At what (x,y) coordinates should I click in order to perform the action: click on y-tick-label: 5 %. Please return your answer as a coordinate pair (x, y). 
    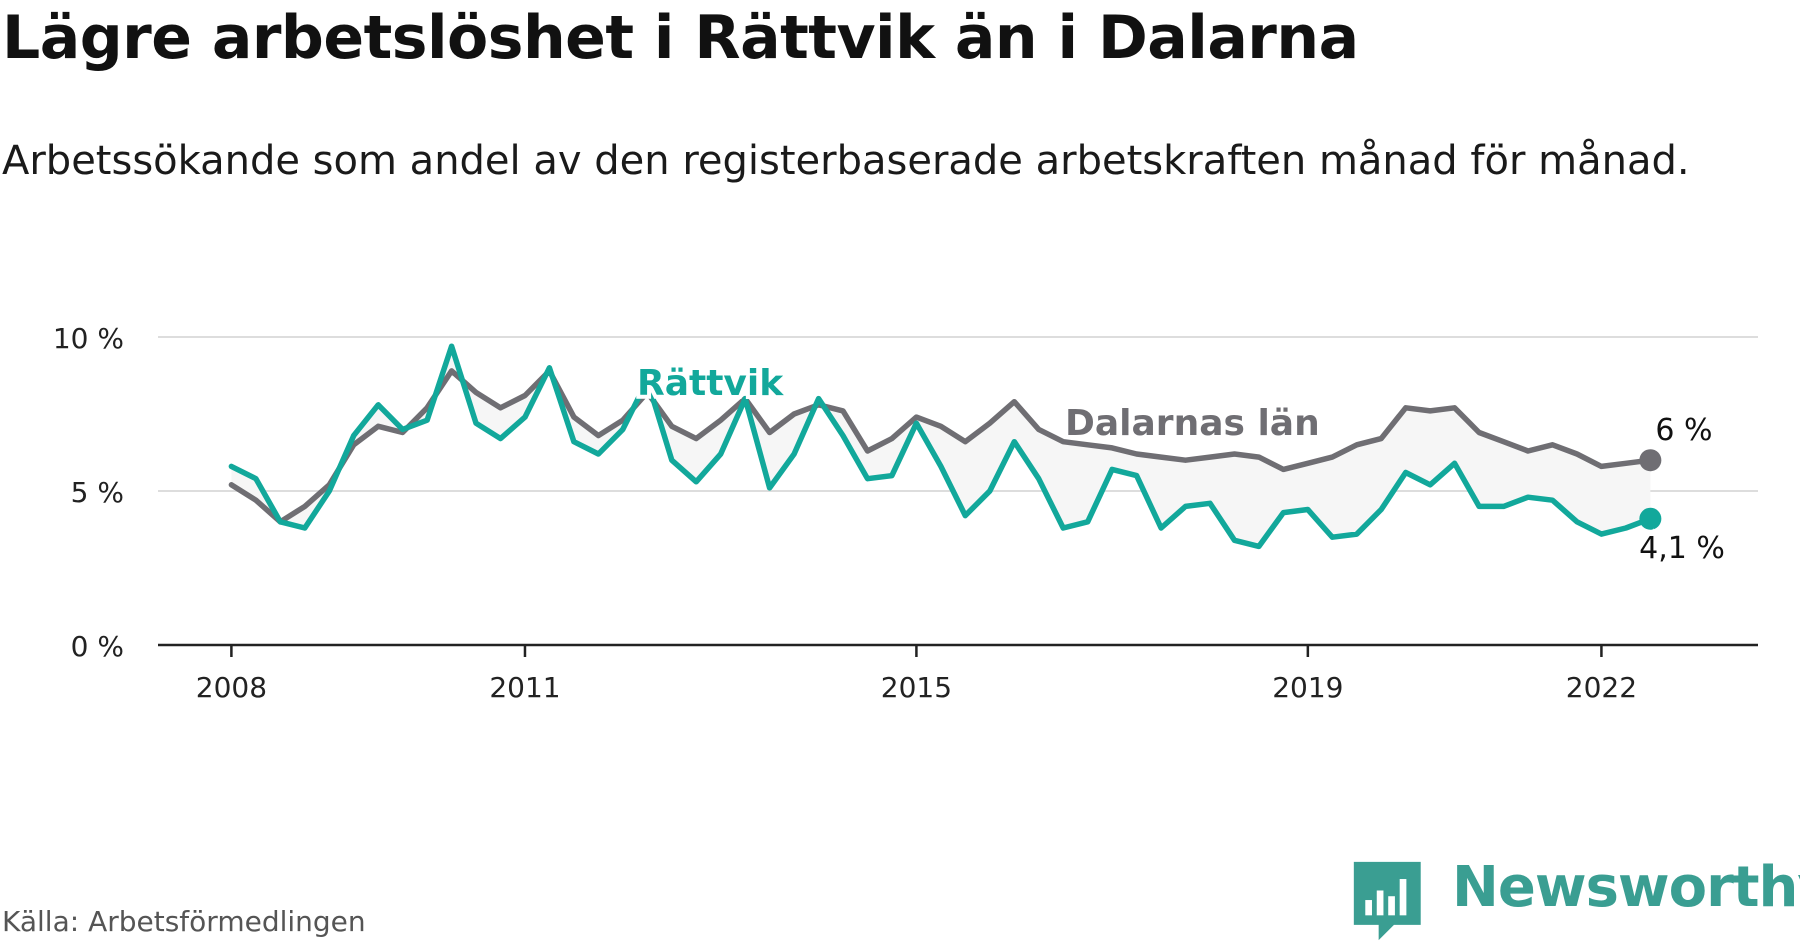
    Looking at the image, I should click on (97, 492).